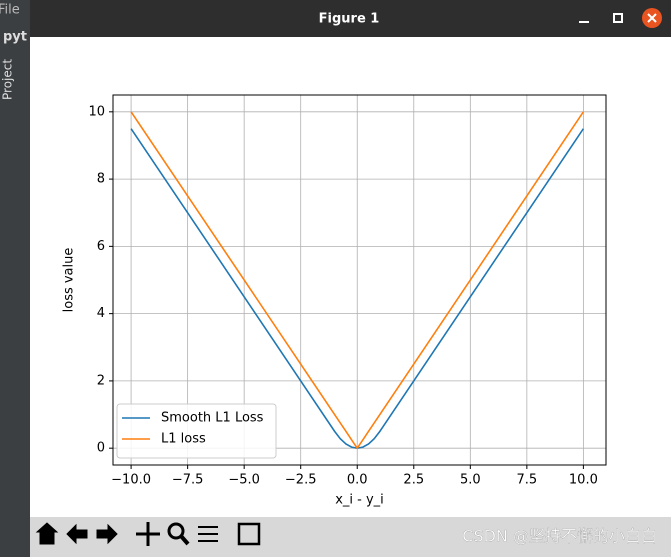 The image size is (671, 557). What do you see at coordinates (47, 533) in the screenshot?
I see `home-button` at bounding box center [47, 533].